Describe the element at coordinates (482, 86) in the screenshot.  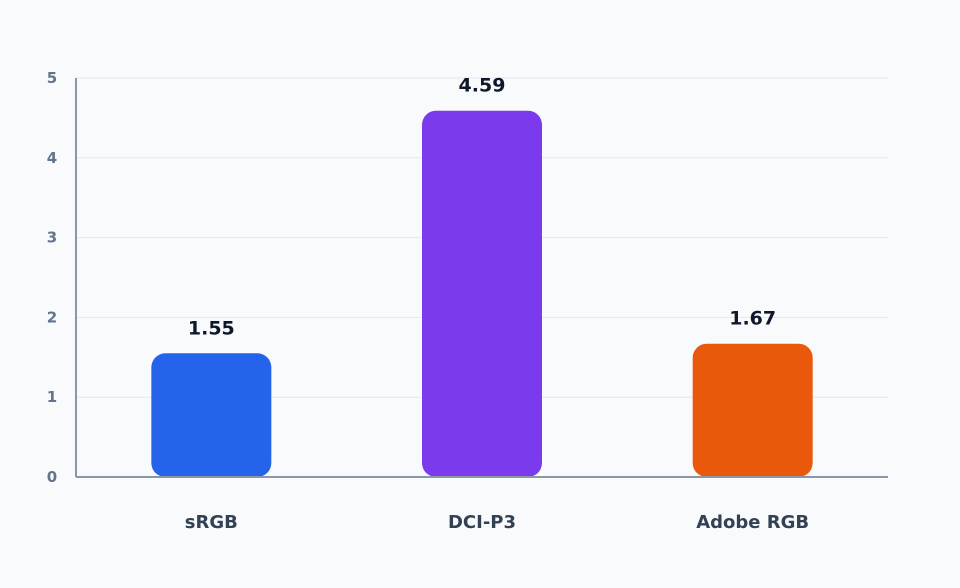
I see `bar-value-label: 4.59` at that location.